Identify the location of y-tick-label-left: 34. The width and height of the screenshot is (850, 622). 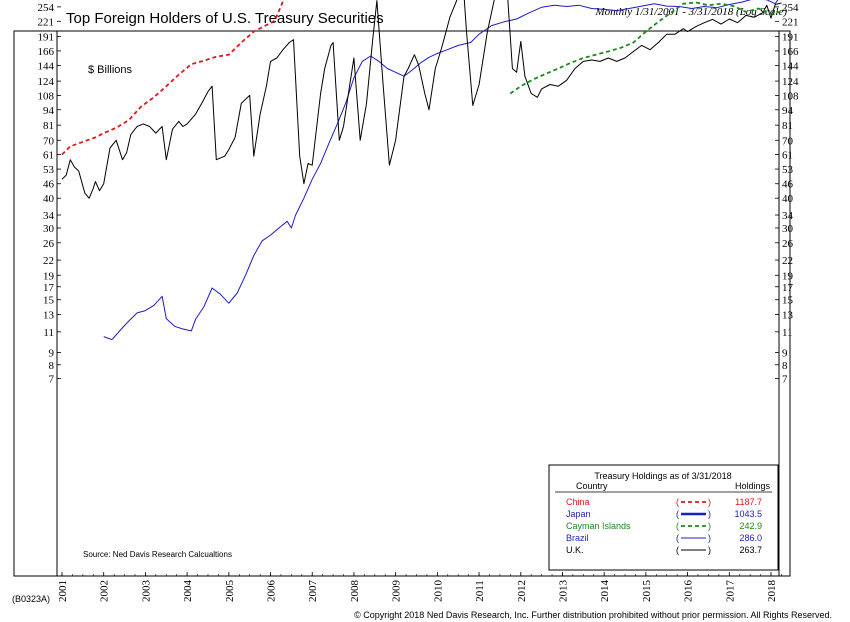
(49, 216).